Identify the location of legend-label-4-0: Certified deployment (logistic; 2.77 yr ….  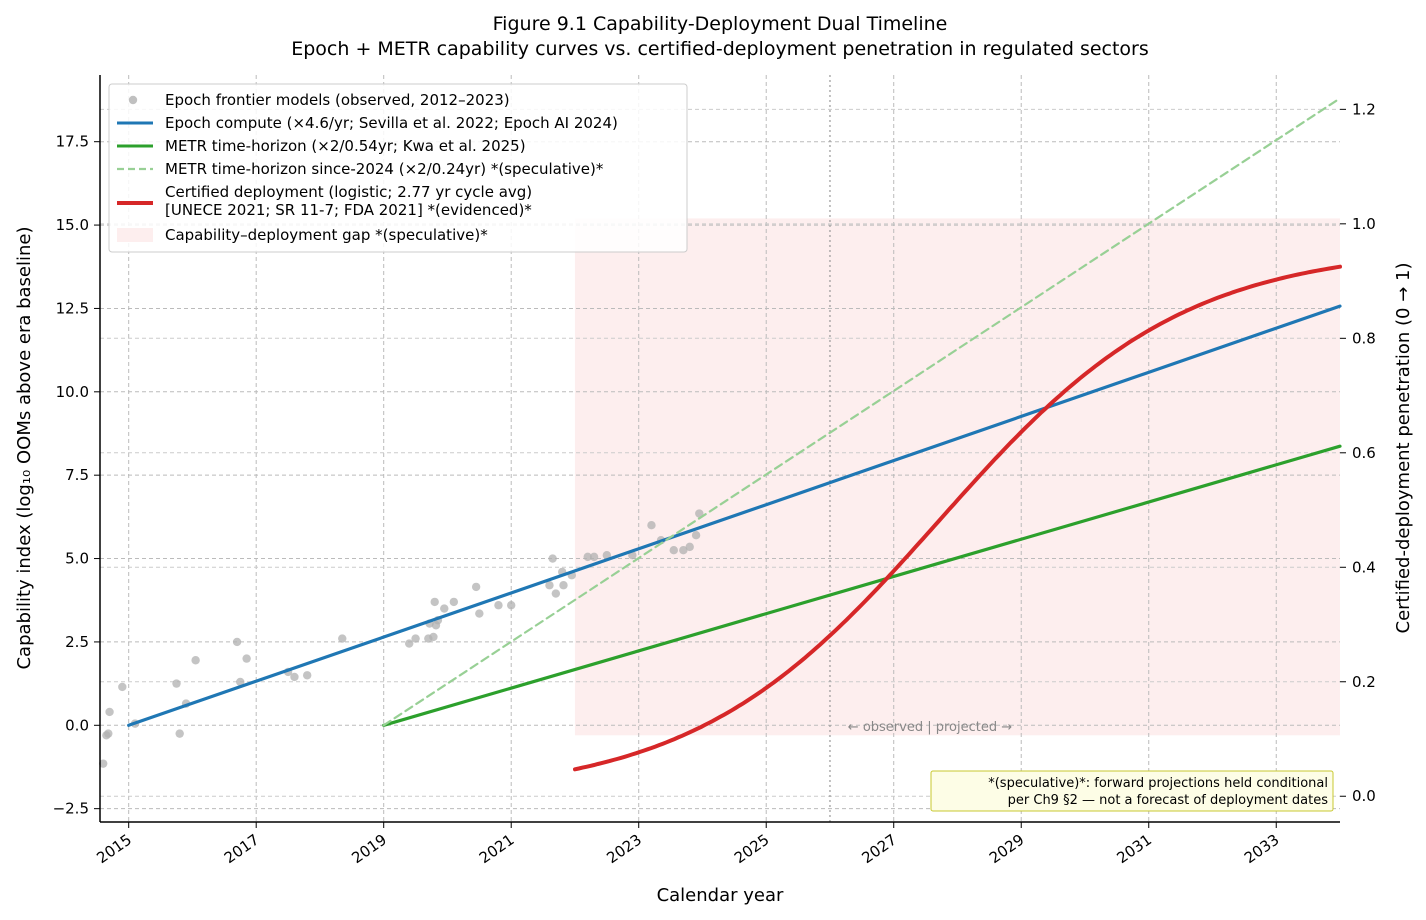
(348, 192).